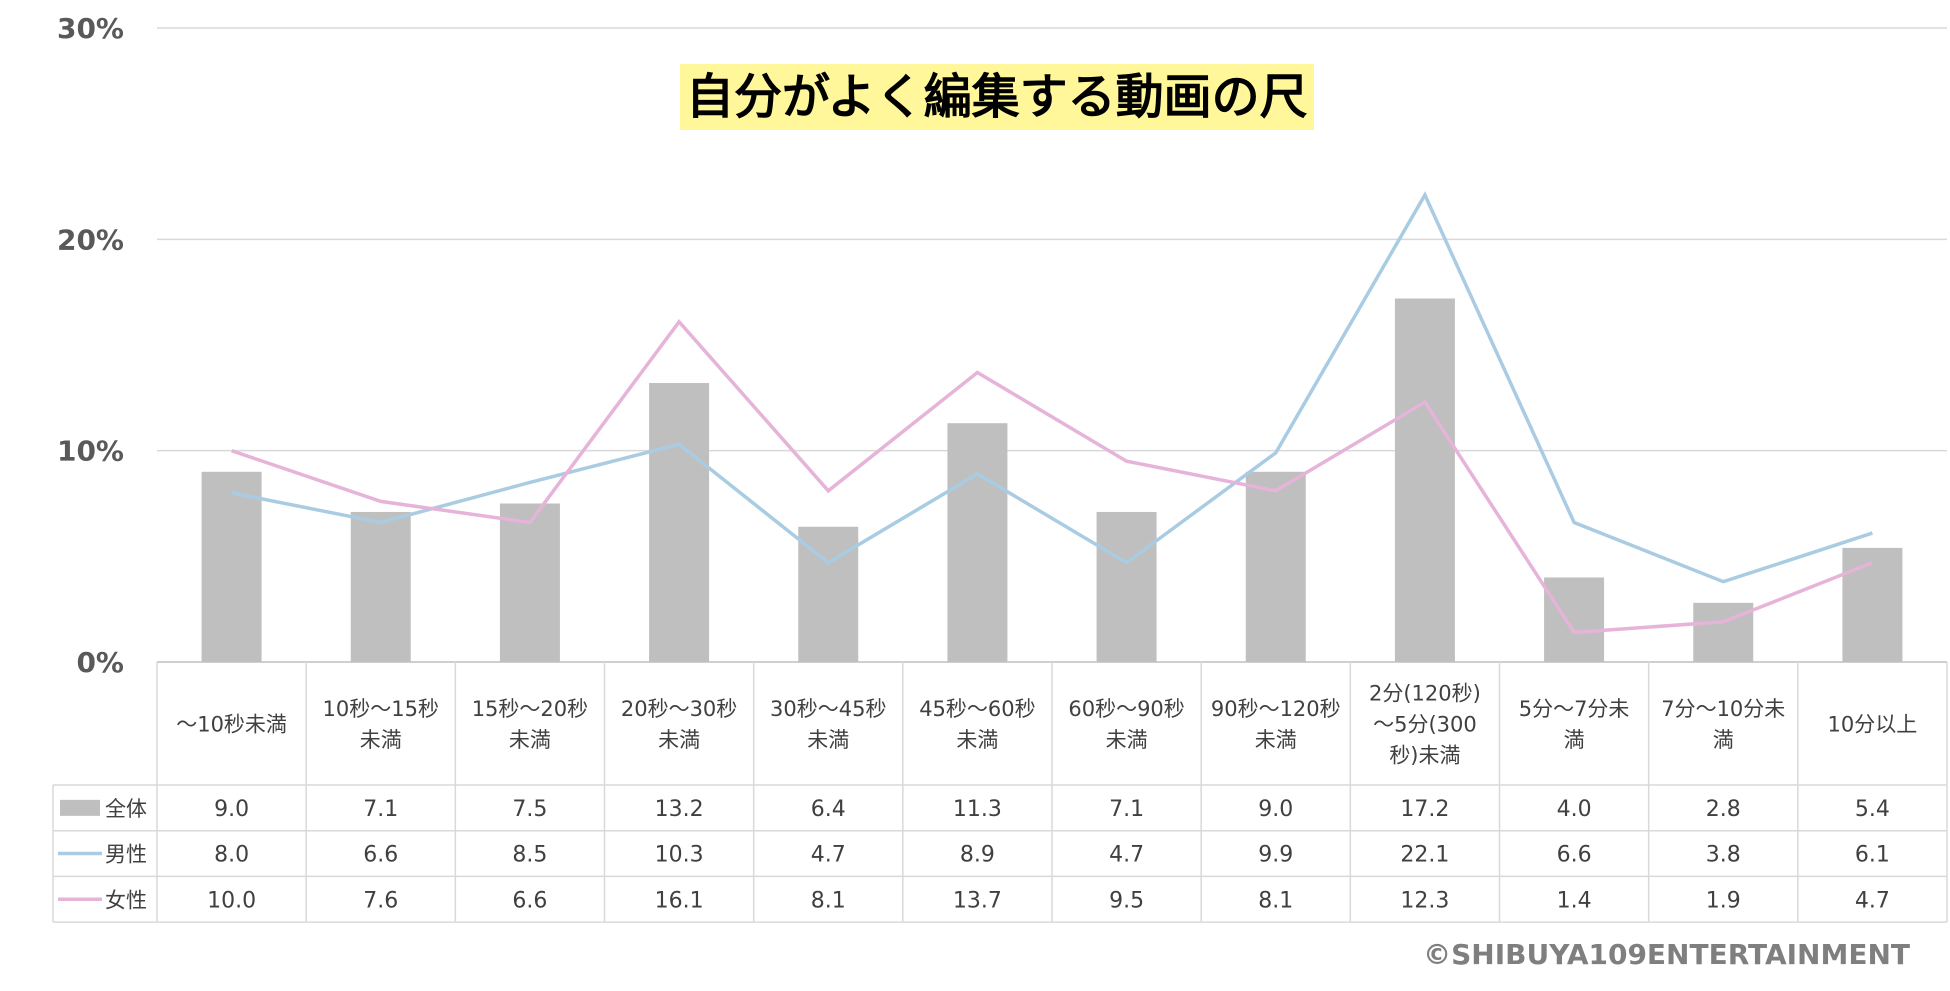  Describe the element at coordinates (90, 239) in the screenshot. I see `y-tick-label: 20%` at that location.